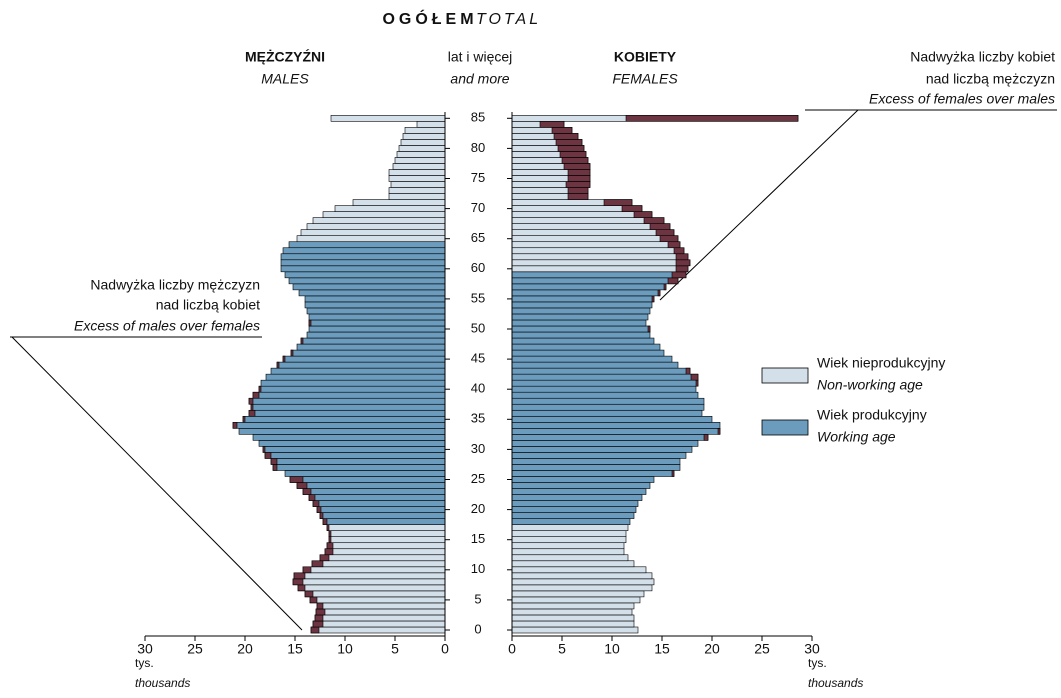  I want to click on annotation: Excess of males over females, so click(167, 326).